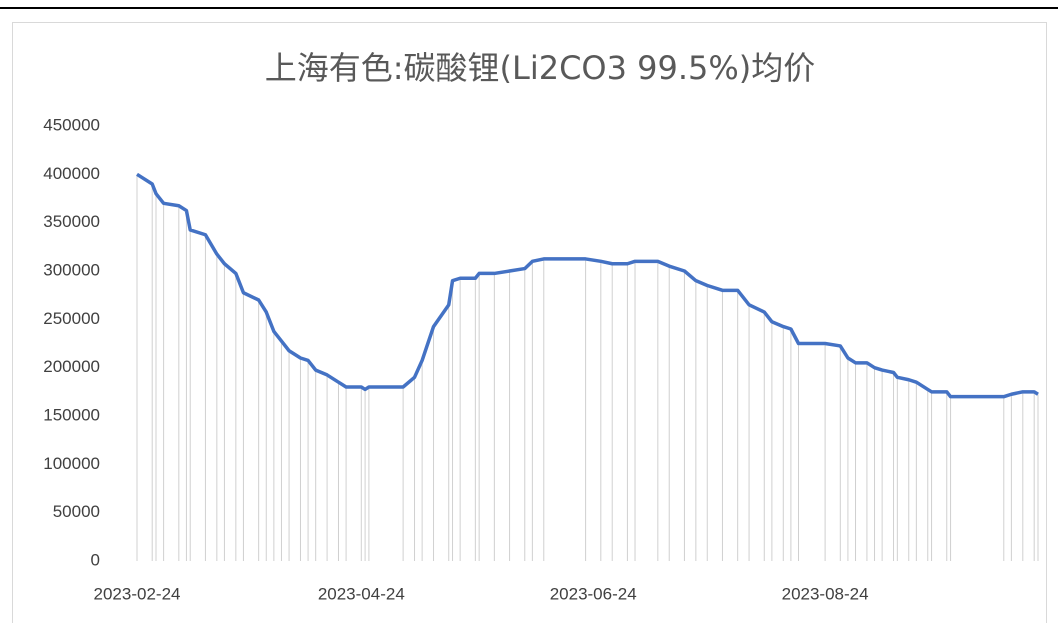 This screenshot has width=1058, height=627. What do you see at coordinates (71, 221) in the screenshot?
I see `y-tick-label: 350000` at bounding box center [71, 221].